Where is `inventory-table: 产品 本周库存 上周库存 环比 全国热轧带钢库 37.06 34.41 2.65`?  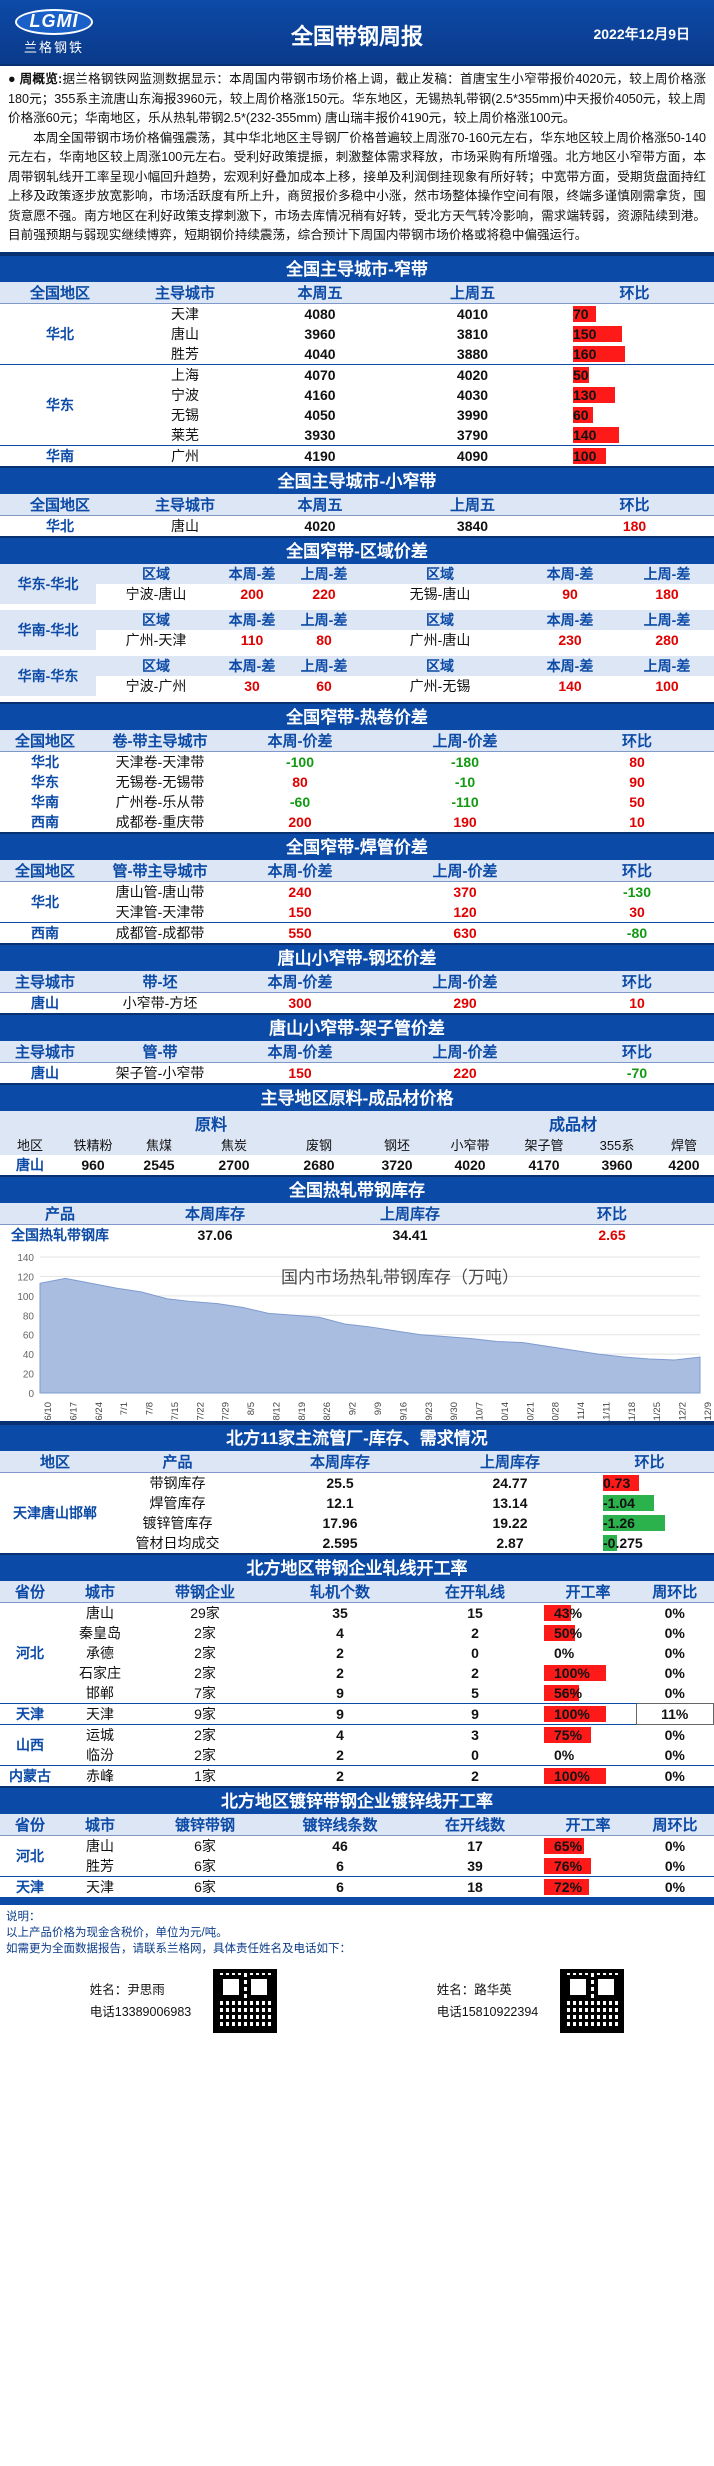 inventory-table: 产品 本周库存 上周库存 环比 全国热轧带钢库 37.06 34.41 2.65 is located at coordinates (357, 1223).